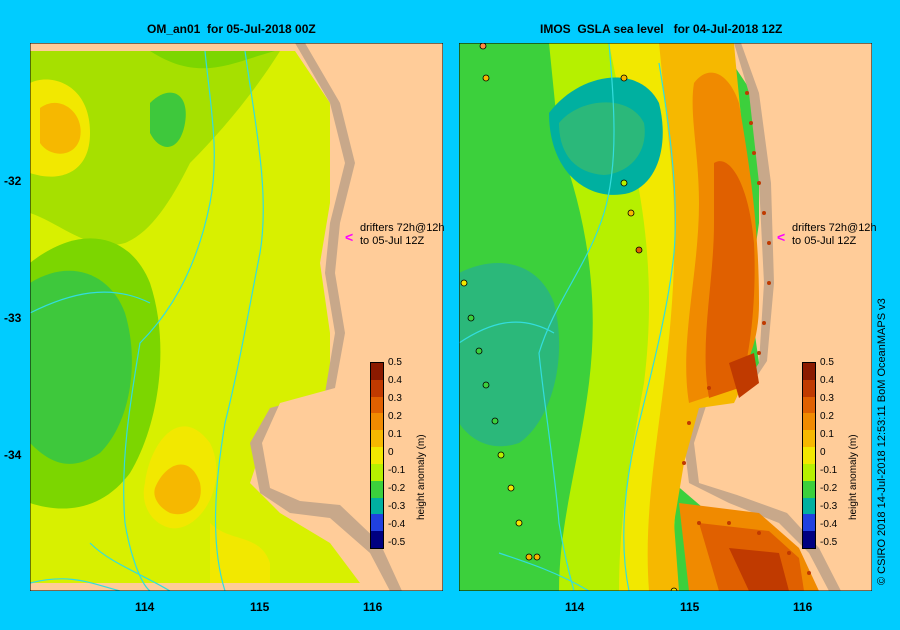  I want to click on drifters-label-right: drifters 72h@12h to 05-Jul 12Z, so click(834, 235).